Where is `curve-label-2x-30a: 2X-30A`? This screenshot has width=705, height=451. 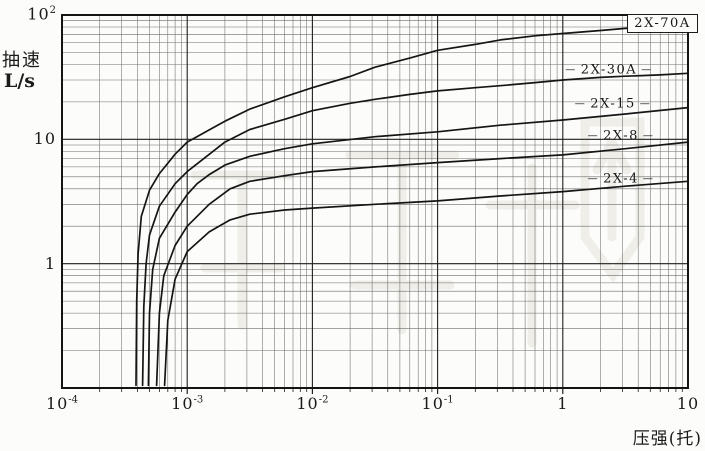 curve-label-2x-30a: 2X-30A is located at coordinates (608, 70).